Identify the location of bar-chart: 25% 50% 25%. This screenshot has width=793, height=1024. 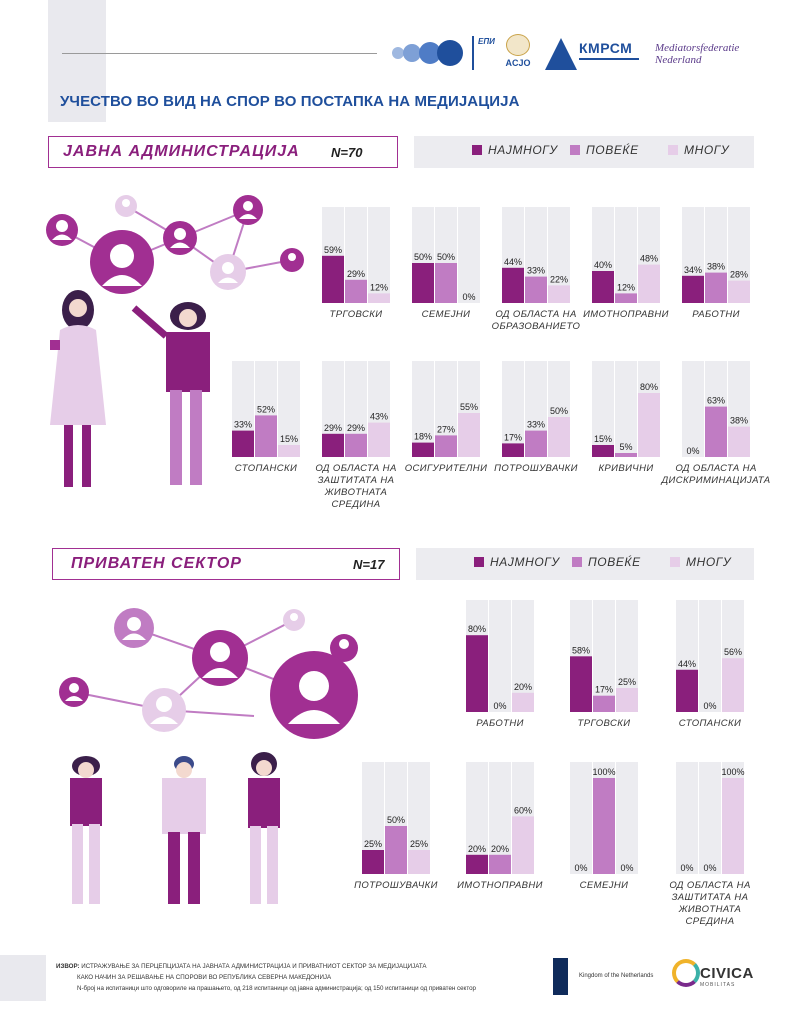
(396, 818).